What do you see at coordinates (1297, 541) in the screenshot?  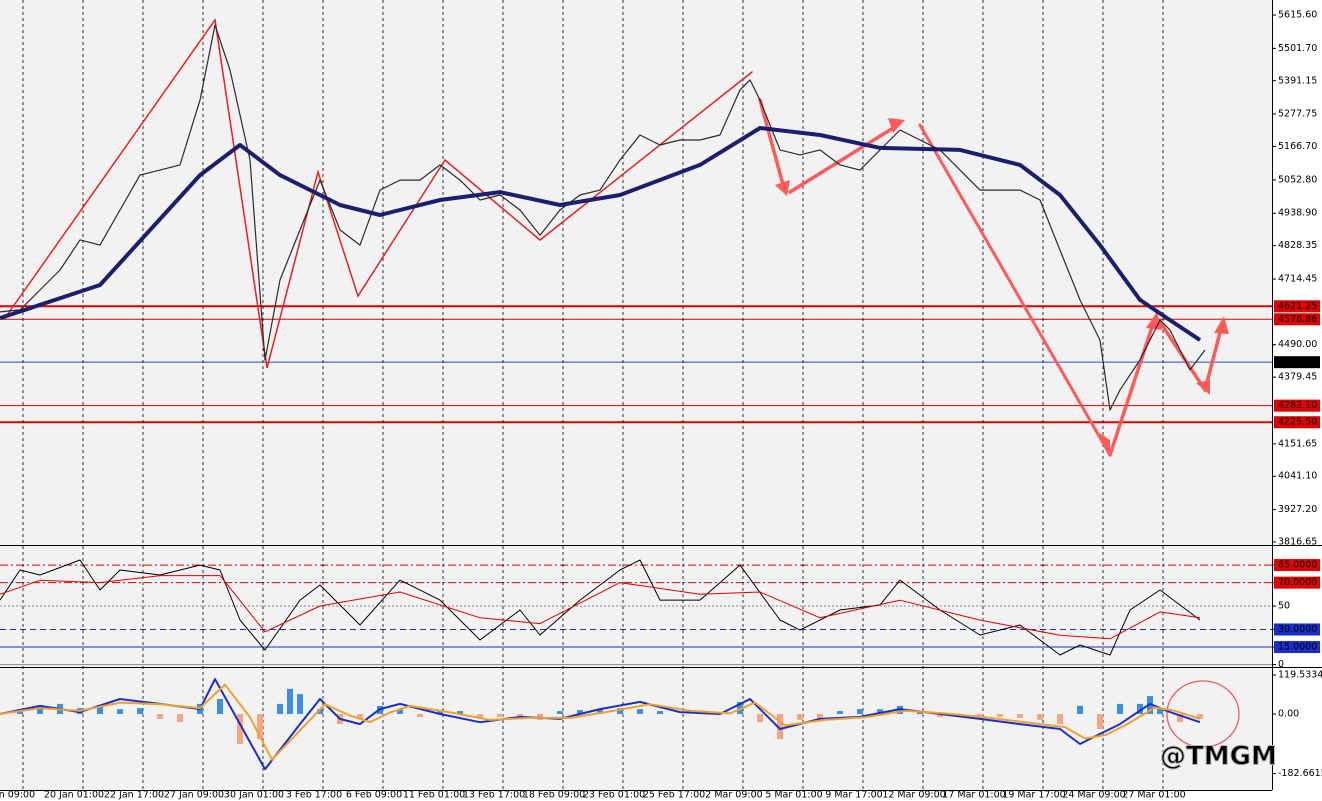 I see `y-tick-label: 3816.65` at bounding box center [1297, 541].